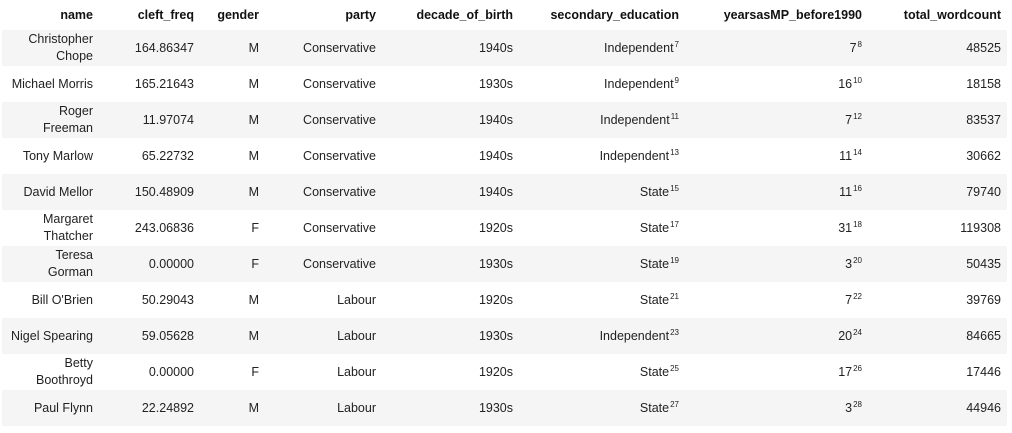 Image resolution: width=1012 pixels, height=433 pixels. Describe the element at coordinates (849, 299) in the screenshot. I see `cell-value: 7` at that location.